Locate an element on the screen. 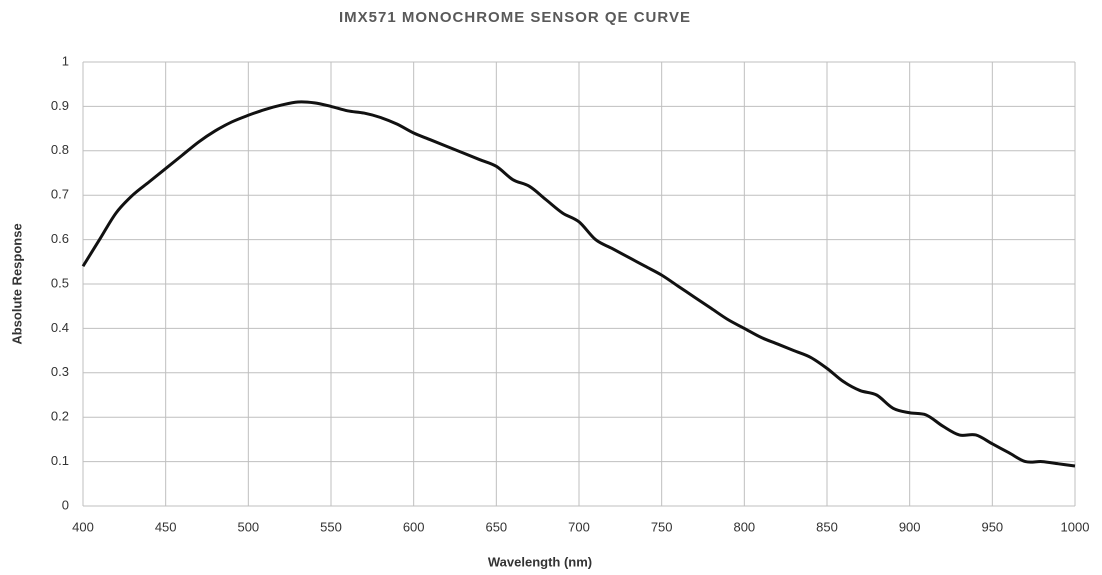 This screenshot has width=1102, height=575. x-tick-label: 700 is located at coordinates (579, 526).